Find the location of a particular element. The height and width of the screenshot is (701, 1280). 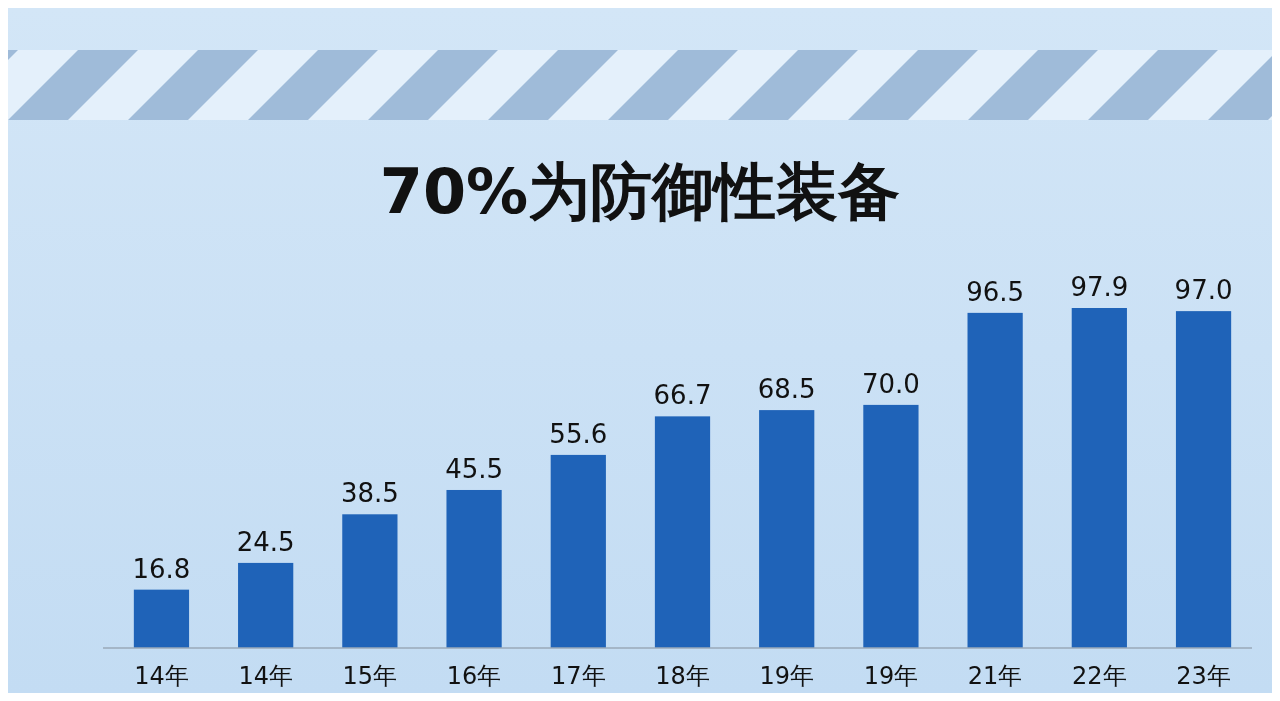

data-label: 97.0 is located at coordinates (1203, 290).